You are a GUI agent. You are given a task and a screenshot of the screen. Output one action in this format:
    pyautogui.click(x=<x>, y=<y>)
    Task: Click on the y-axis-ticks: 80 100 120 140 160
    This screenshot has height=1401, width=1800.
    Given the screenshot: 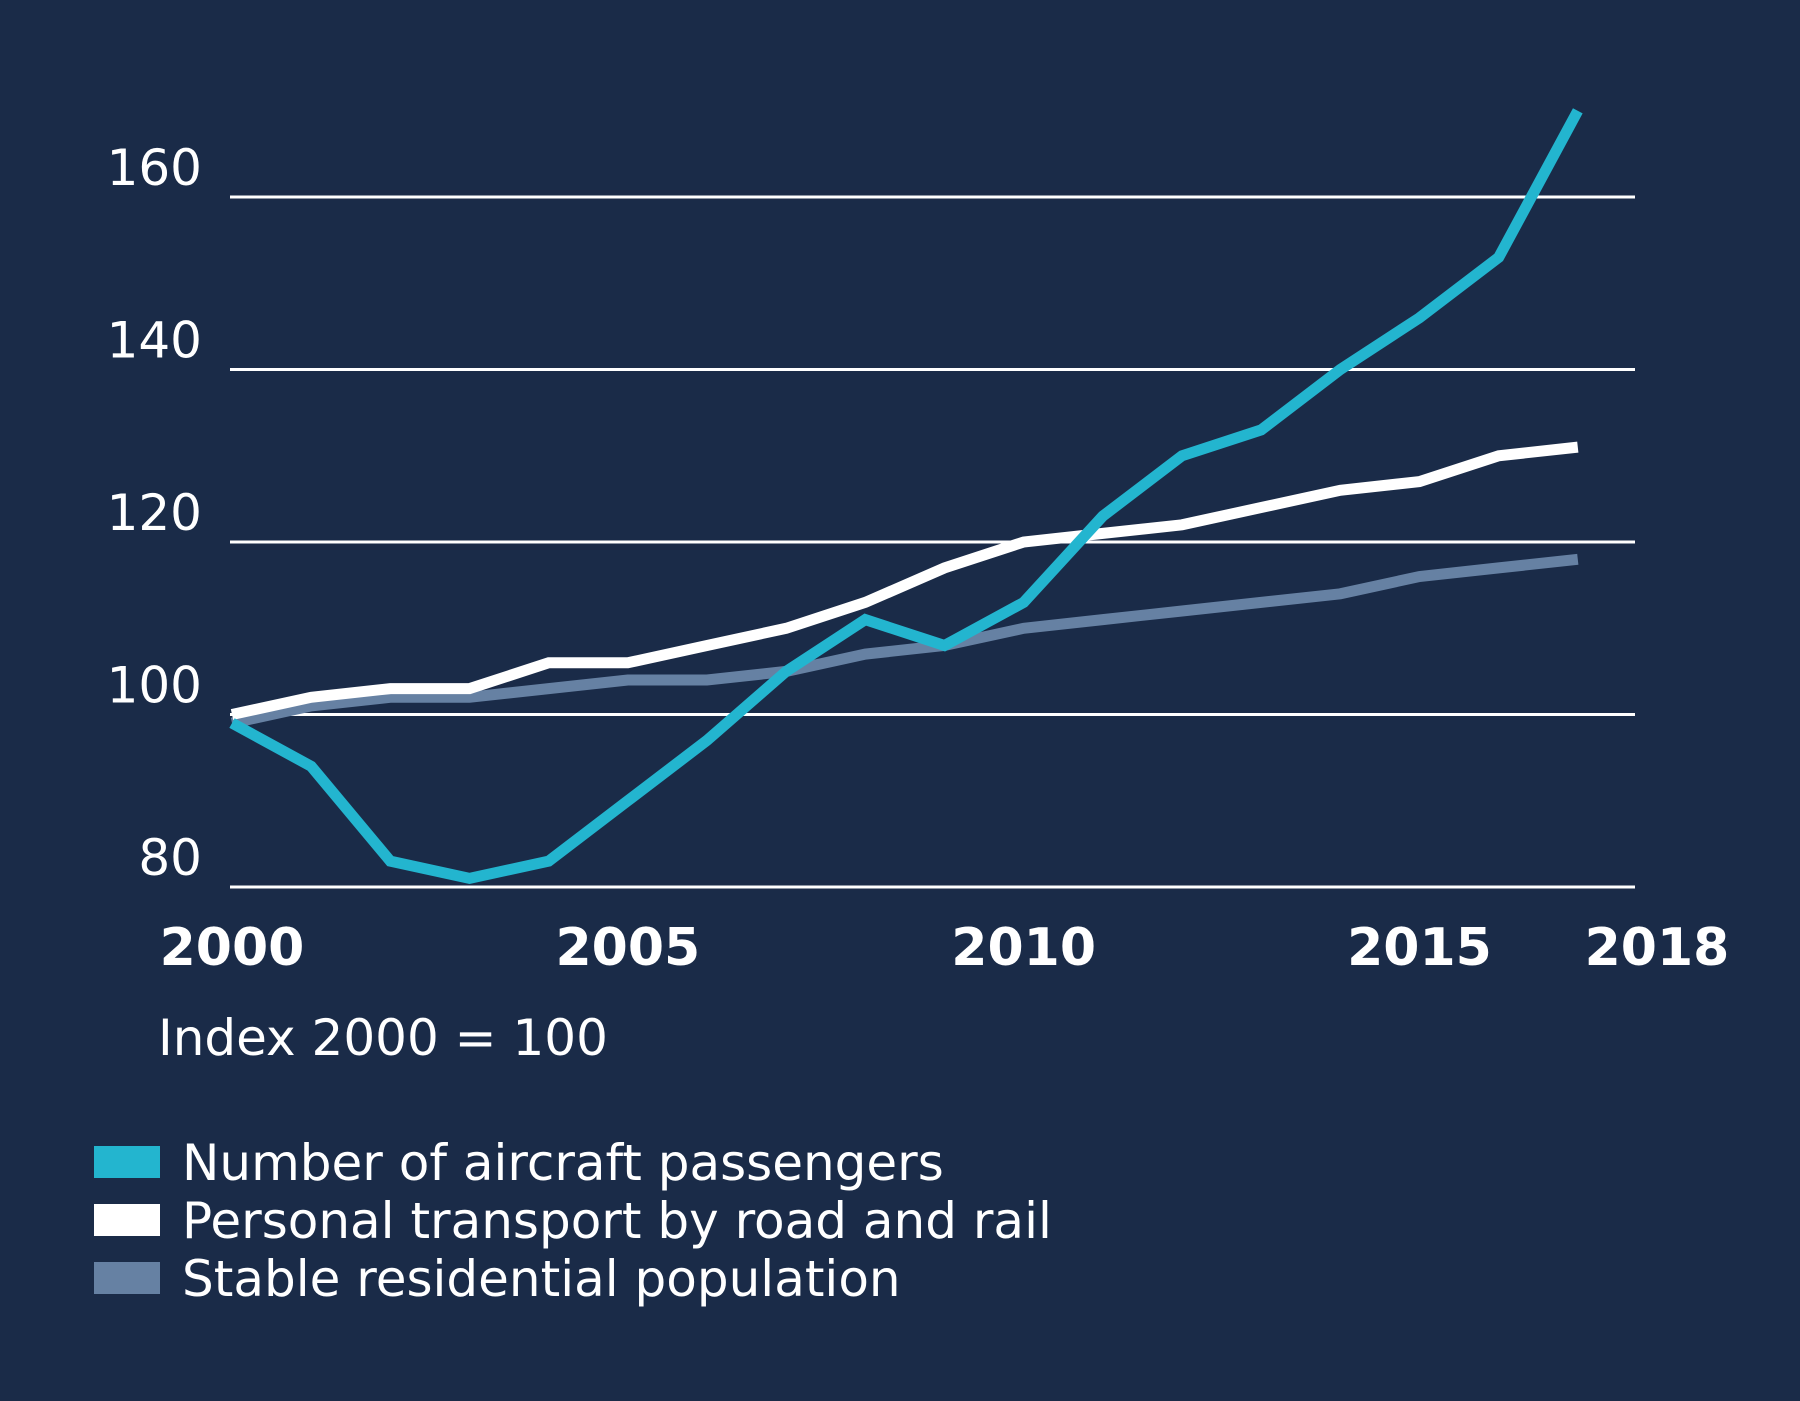 What is the action you would take?
    pyautogui.click(x=154, y=513)
    